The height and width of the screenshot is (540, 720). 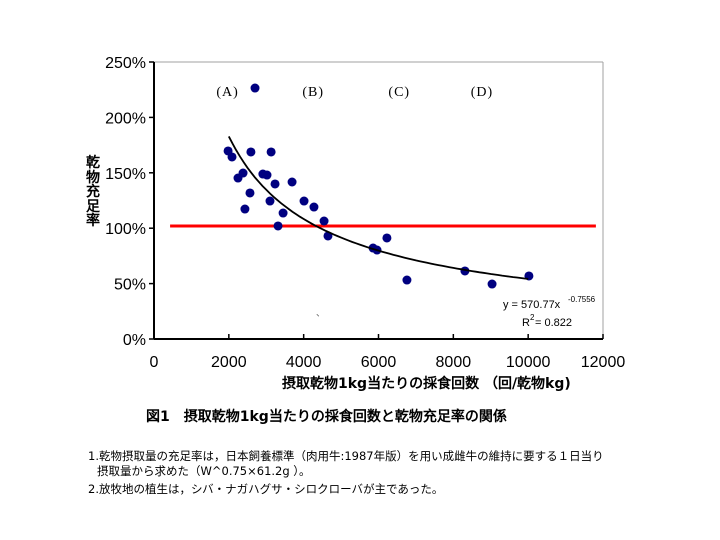 I want to click on y-tick-label: 100%, so click(x=125, y=229).